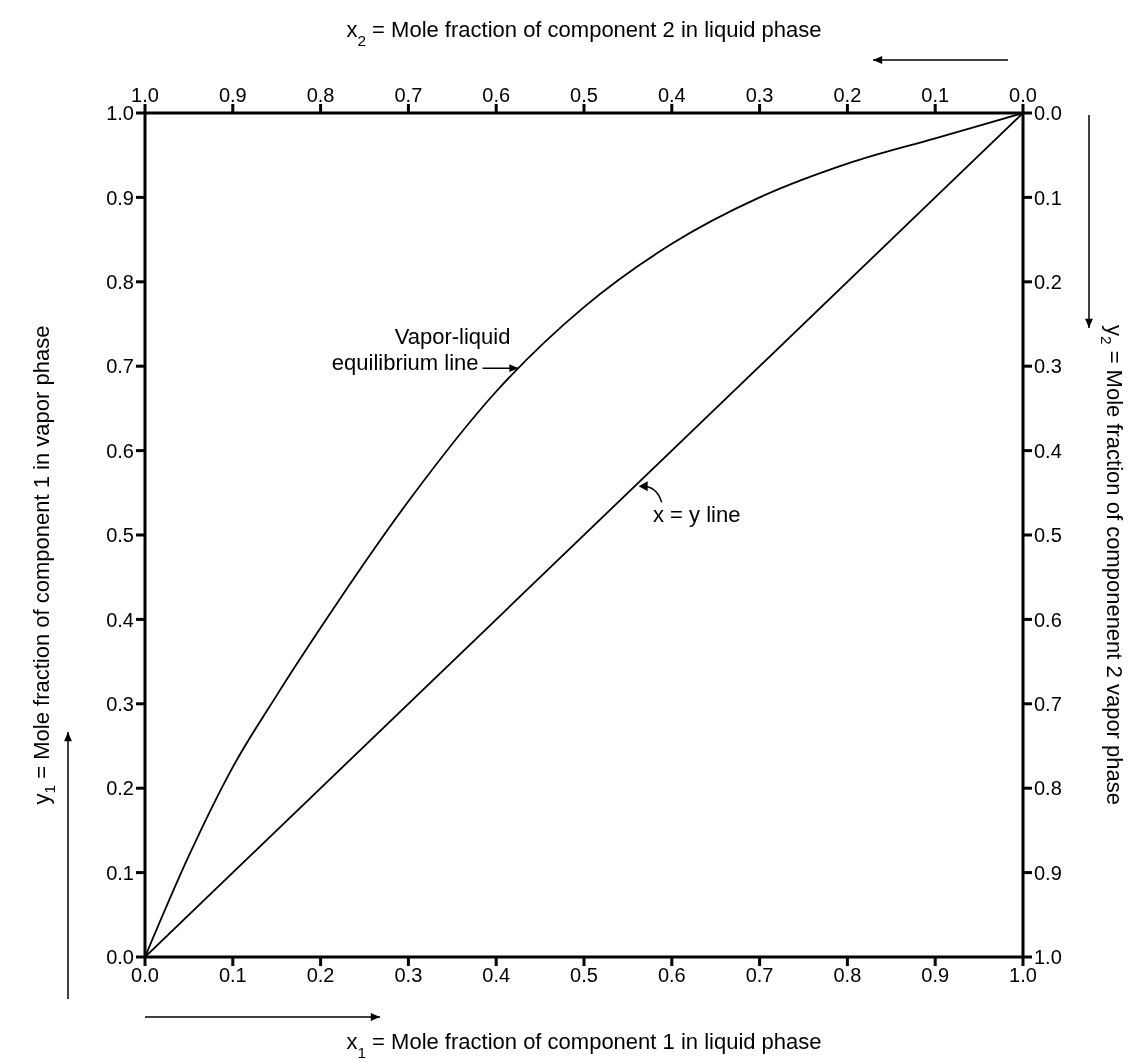  Describe the element at coordinates (408, 95) in the screenshot. I see `x2-tick-label: 0.7` at that location.